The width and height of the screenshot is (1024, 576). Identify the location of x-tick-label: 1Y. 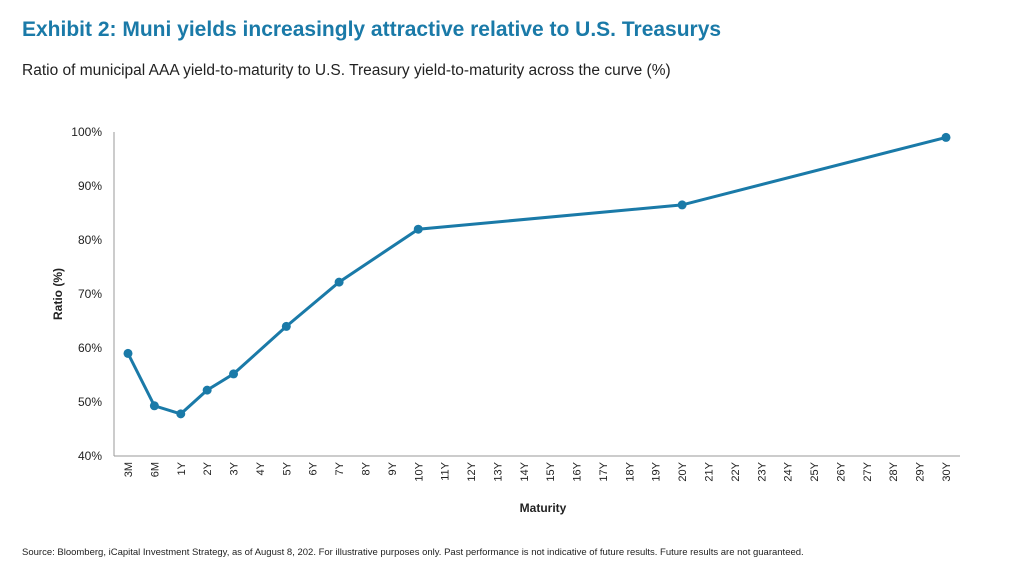
(182, 468).